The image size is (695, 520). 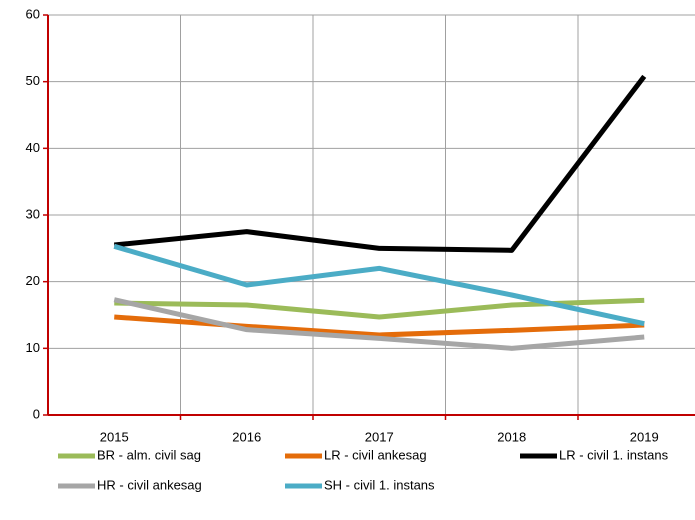 I want to click on y-tick-label: 40, so click(x=33, y=147).